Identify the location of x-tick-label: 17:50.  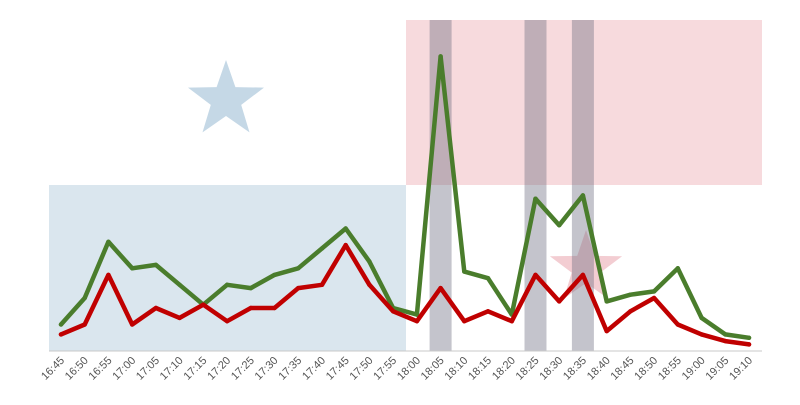
(362, 369).